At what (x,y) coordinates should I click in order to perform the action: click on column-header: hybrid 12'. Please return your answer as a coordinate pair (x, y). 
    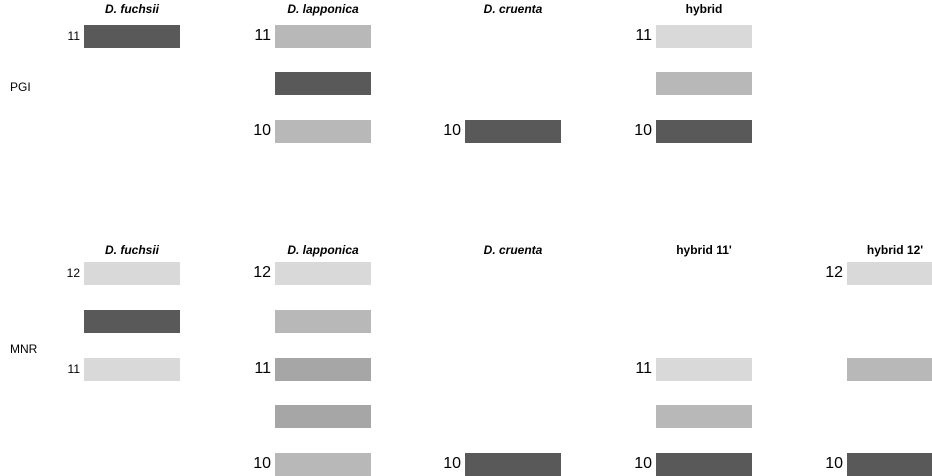
    Looking at the image, I should click on (895, 250).